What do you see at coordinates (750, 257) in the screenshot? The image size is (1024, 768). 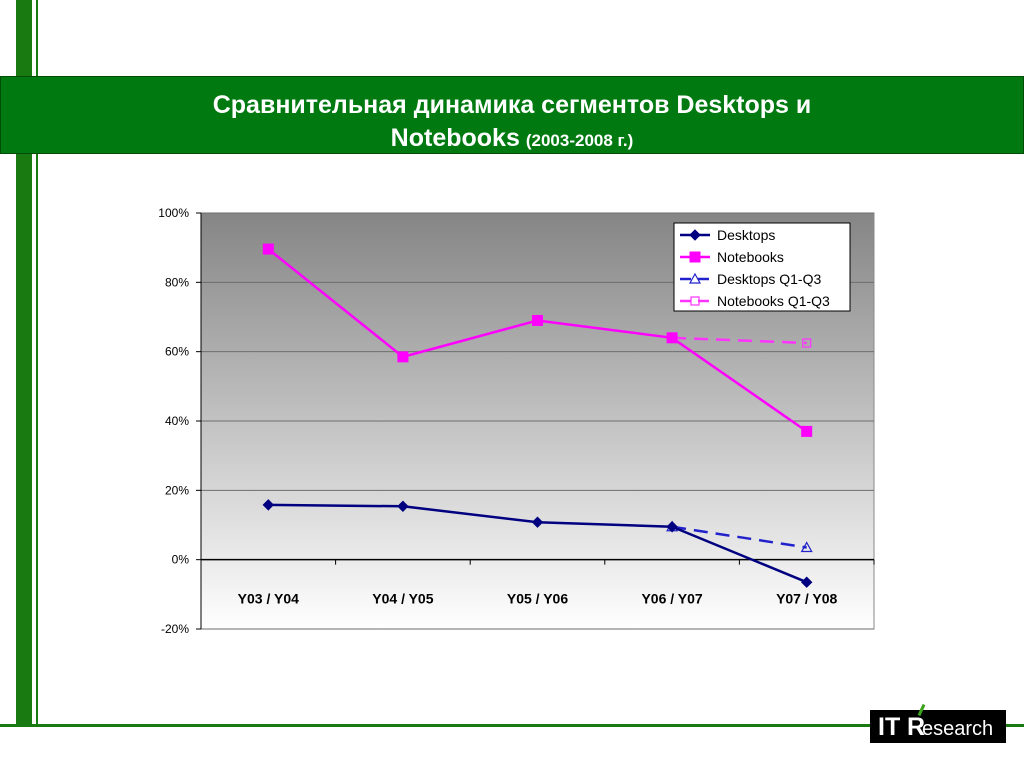 I see `legend-label: Notebooks` at bounding box center [750, 257].